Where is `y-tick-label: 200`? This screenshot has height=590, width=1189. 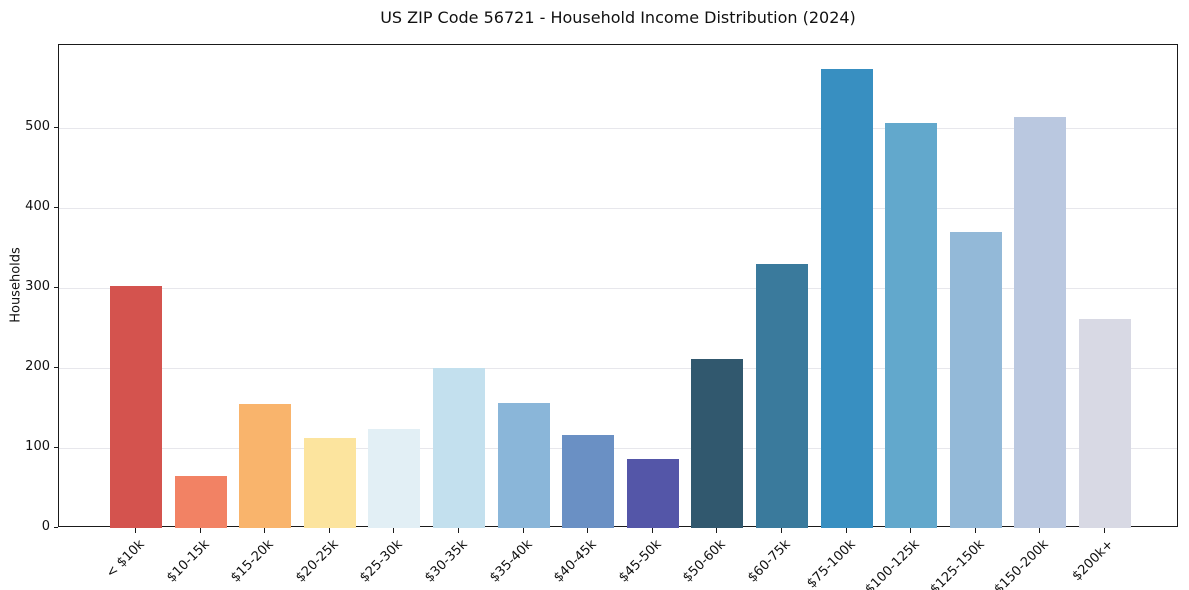
y-tick-label: 200 is located at coordinates (37, 367).